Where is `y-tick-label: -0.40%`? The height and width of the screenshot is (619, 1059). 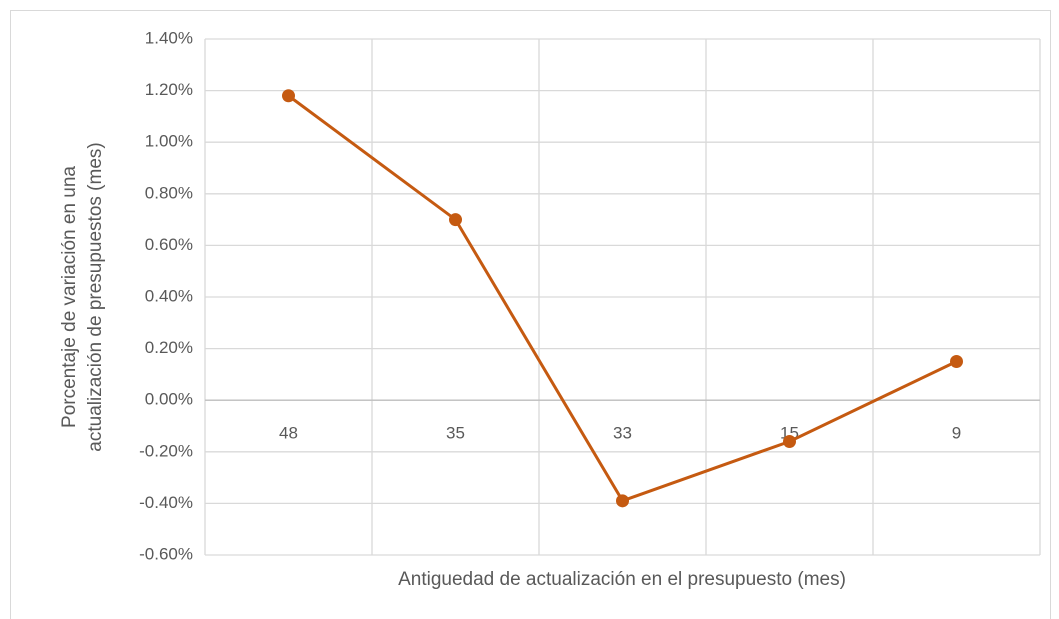
y-tick-label: -0.40% is located at coordinates (166, 502).